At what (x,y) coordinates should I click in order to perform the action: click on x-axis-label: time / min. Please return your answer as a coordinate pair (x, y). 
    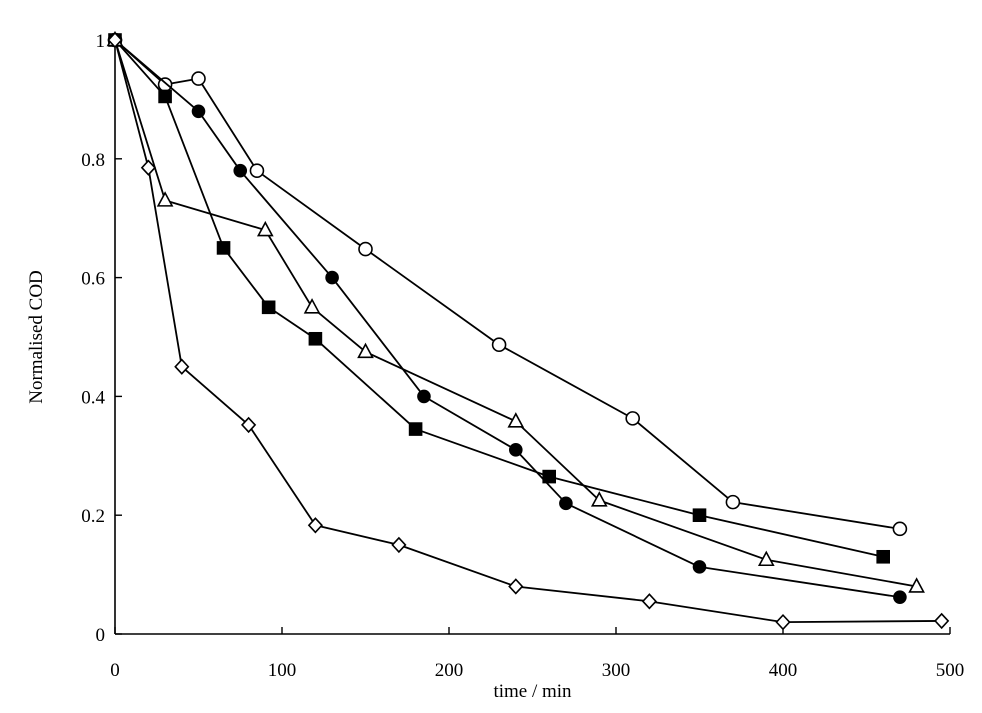
    Looking at the image, I should click on (532, 691).